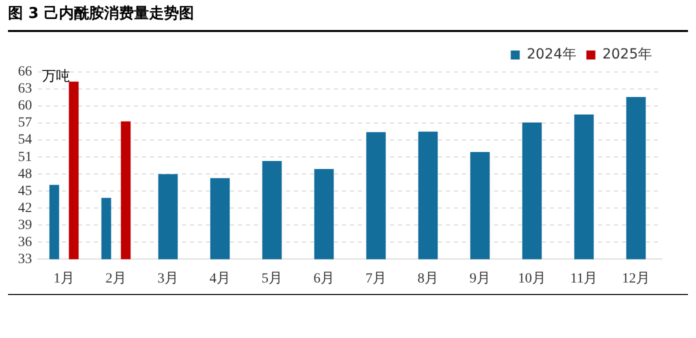 The width and height of the screenshot is (696, 338). What do you see at coordinates (627, 54) in the screenshot?
I see `legend-label: 2025年` at bounding box center [627, 54].